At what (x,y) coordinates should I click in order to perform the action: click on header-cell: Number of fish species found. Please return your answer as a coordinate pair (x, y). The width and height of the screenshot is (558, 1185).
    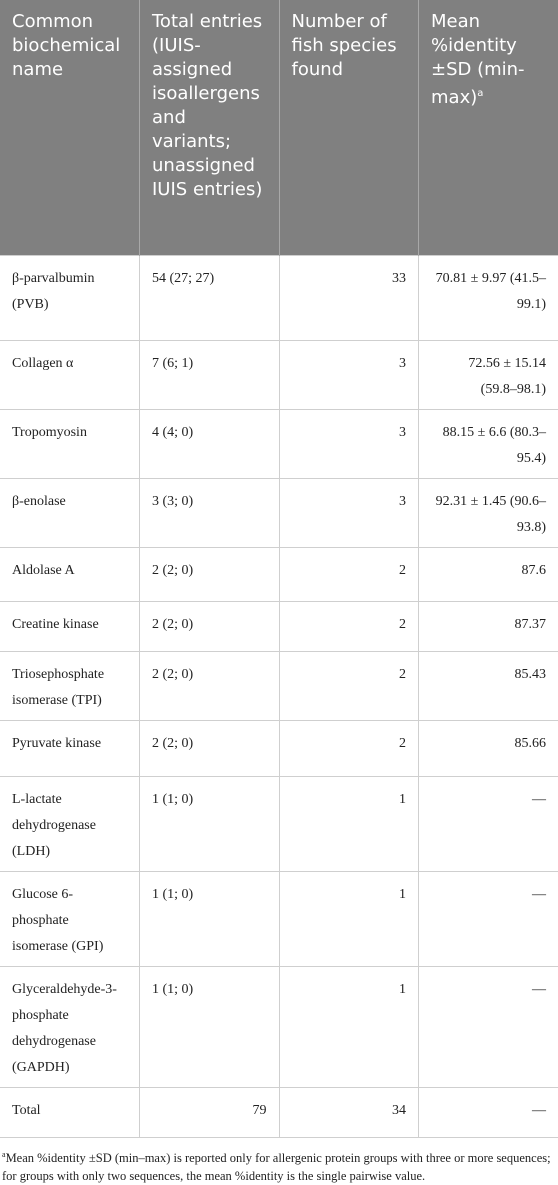
    Looking at the image, I should click on (349, 128).